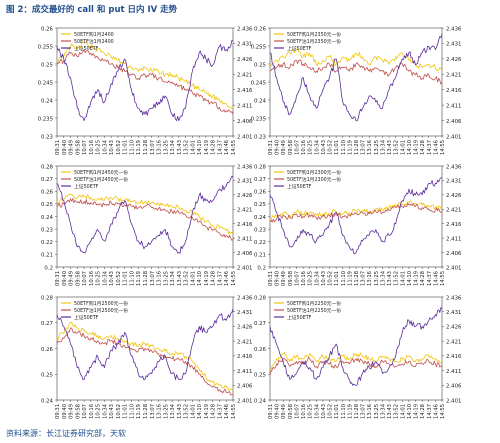 Image resolution: width=500 pixels, height=443 pixels. I want to click on y-right-tick-label: 2.431, so click(453, 45).